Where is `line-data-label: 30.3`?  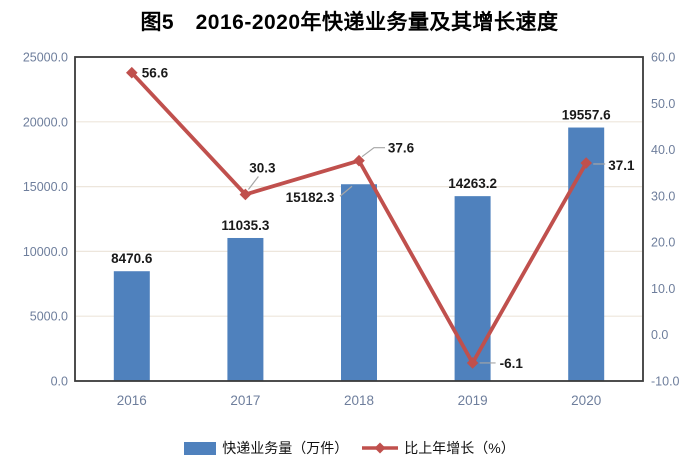
line-data-label: 30.3 is located at coordinates (262, 167).